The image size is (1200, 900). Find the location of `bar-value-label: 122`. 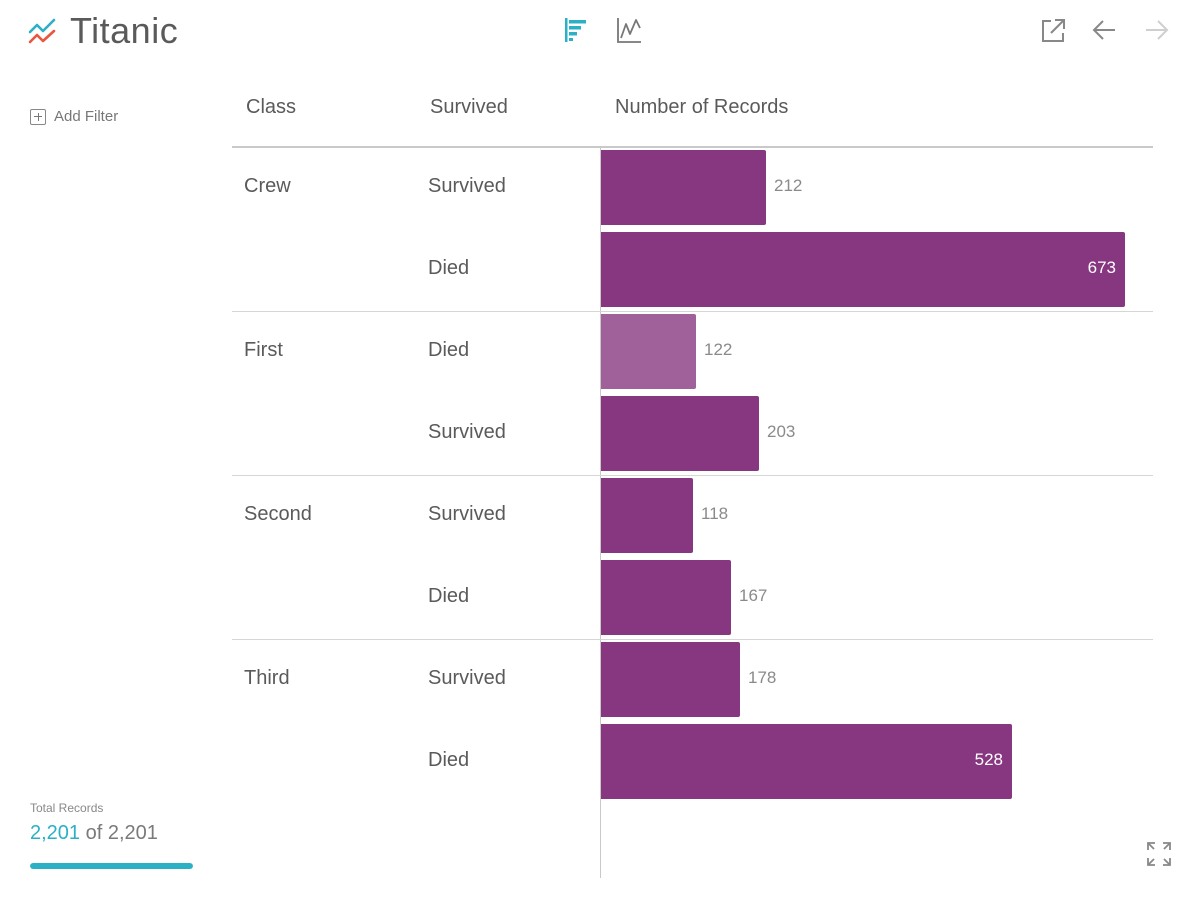

bar-value-label: 122 is located at coordinates (718, 349).